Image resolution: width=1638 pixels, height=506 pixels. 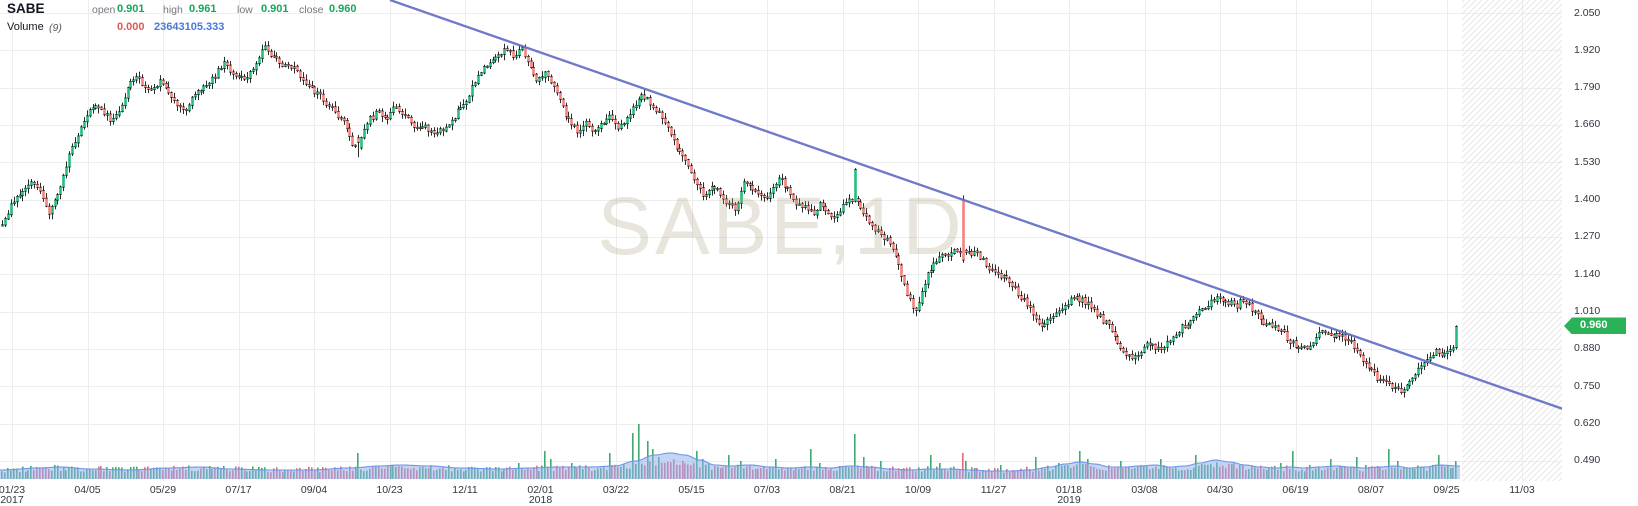 I want to click on price-axis-label: 1.400, so click(x=1587, y=199).